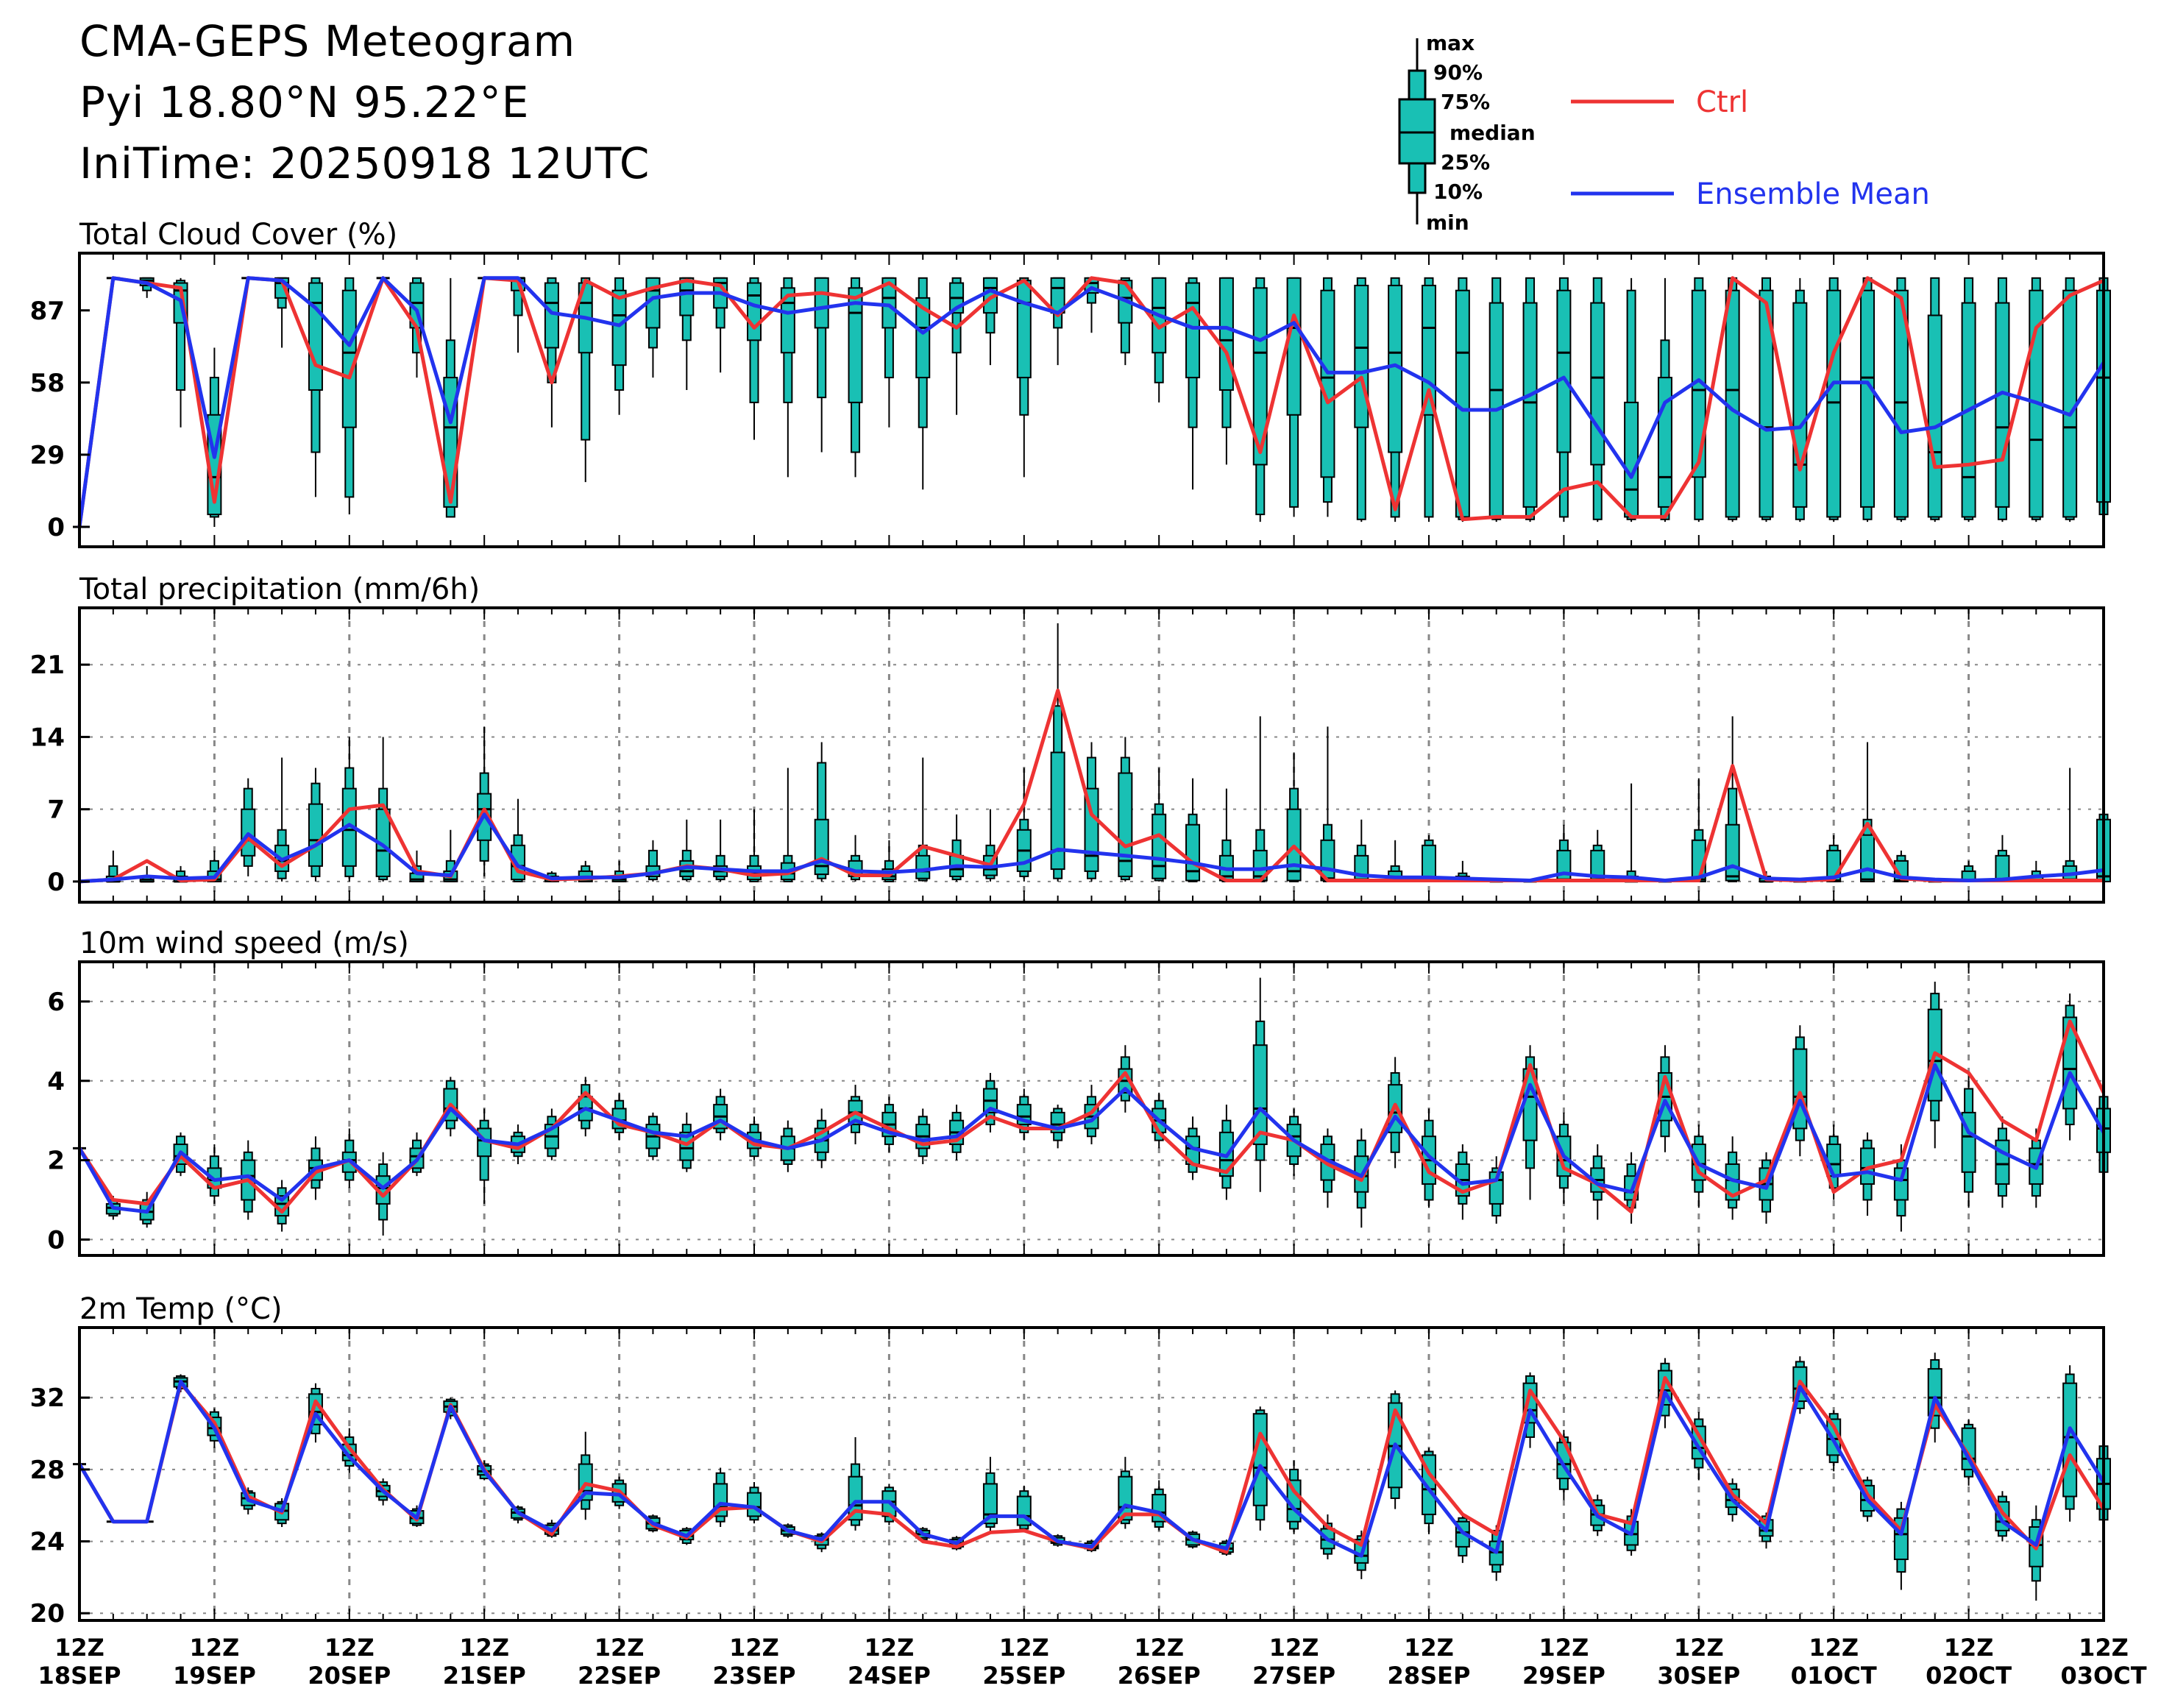 The height and width of the screenshot is (1708, 2161). Describe the element at coordinates (238, 235) in the screenshot. I see `panel-title: Total Cloud Cover (%)` at that location.